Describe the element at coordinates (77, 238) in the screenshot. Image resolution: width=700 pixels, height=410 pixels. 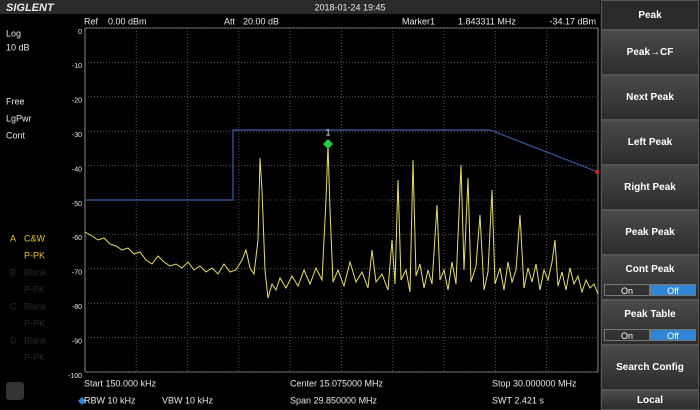
I see `y-tick-label: -60` at that location.